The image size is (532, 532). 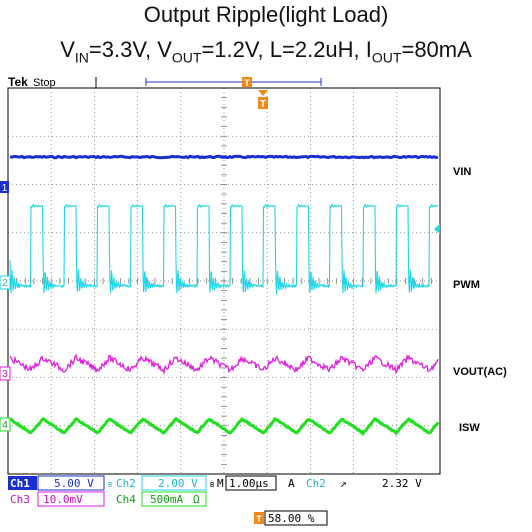 I want to click on trigger-position-letter: T, so click(x=263, y=104).